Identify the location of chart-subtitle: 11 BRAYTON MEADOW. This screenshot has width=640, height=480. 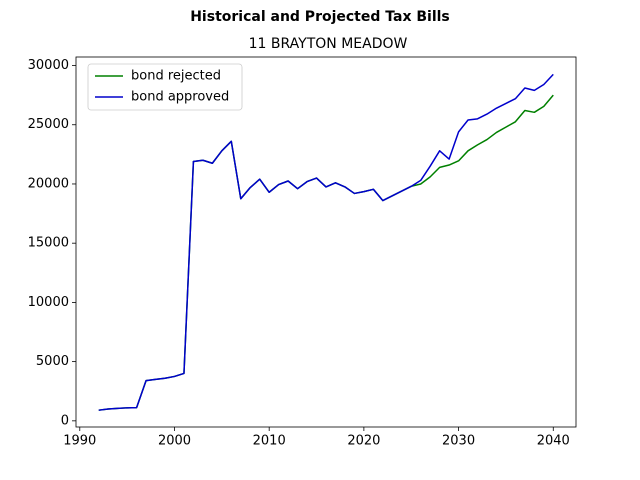
(328, 44).